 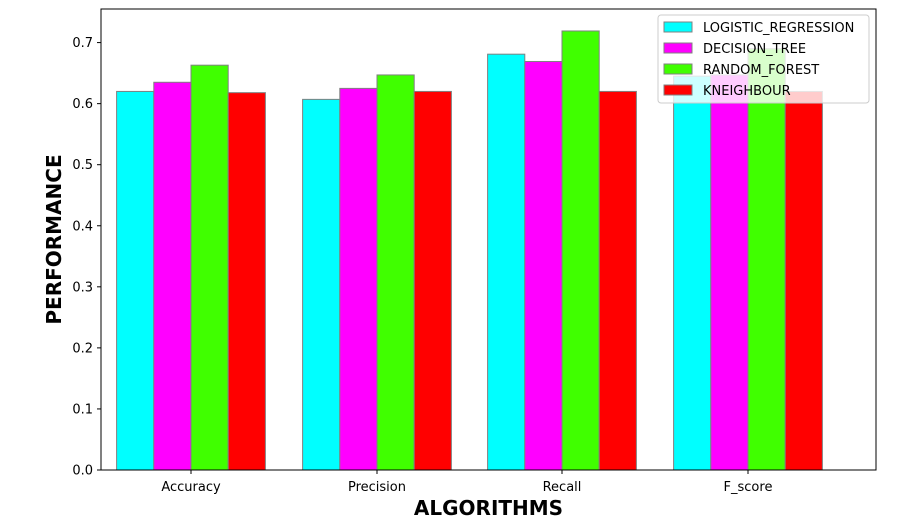 I want to click on y-tick-label: 0.4, so click(x=82, y=226).